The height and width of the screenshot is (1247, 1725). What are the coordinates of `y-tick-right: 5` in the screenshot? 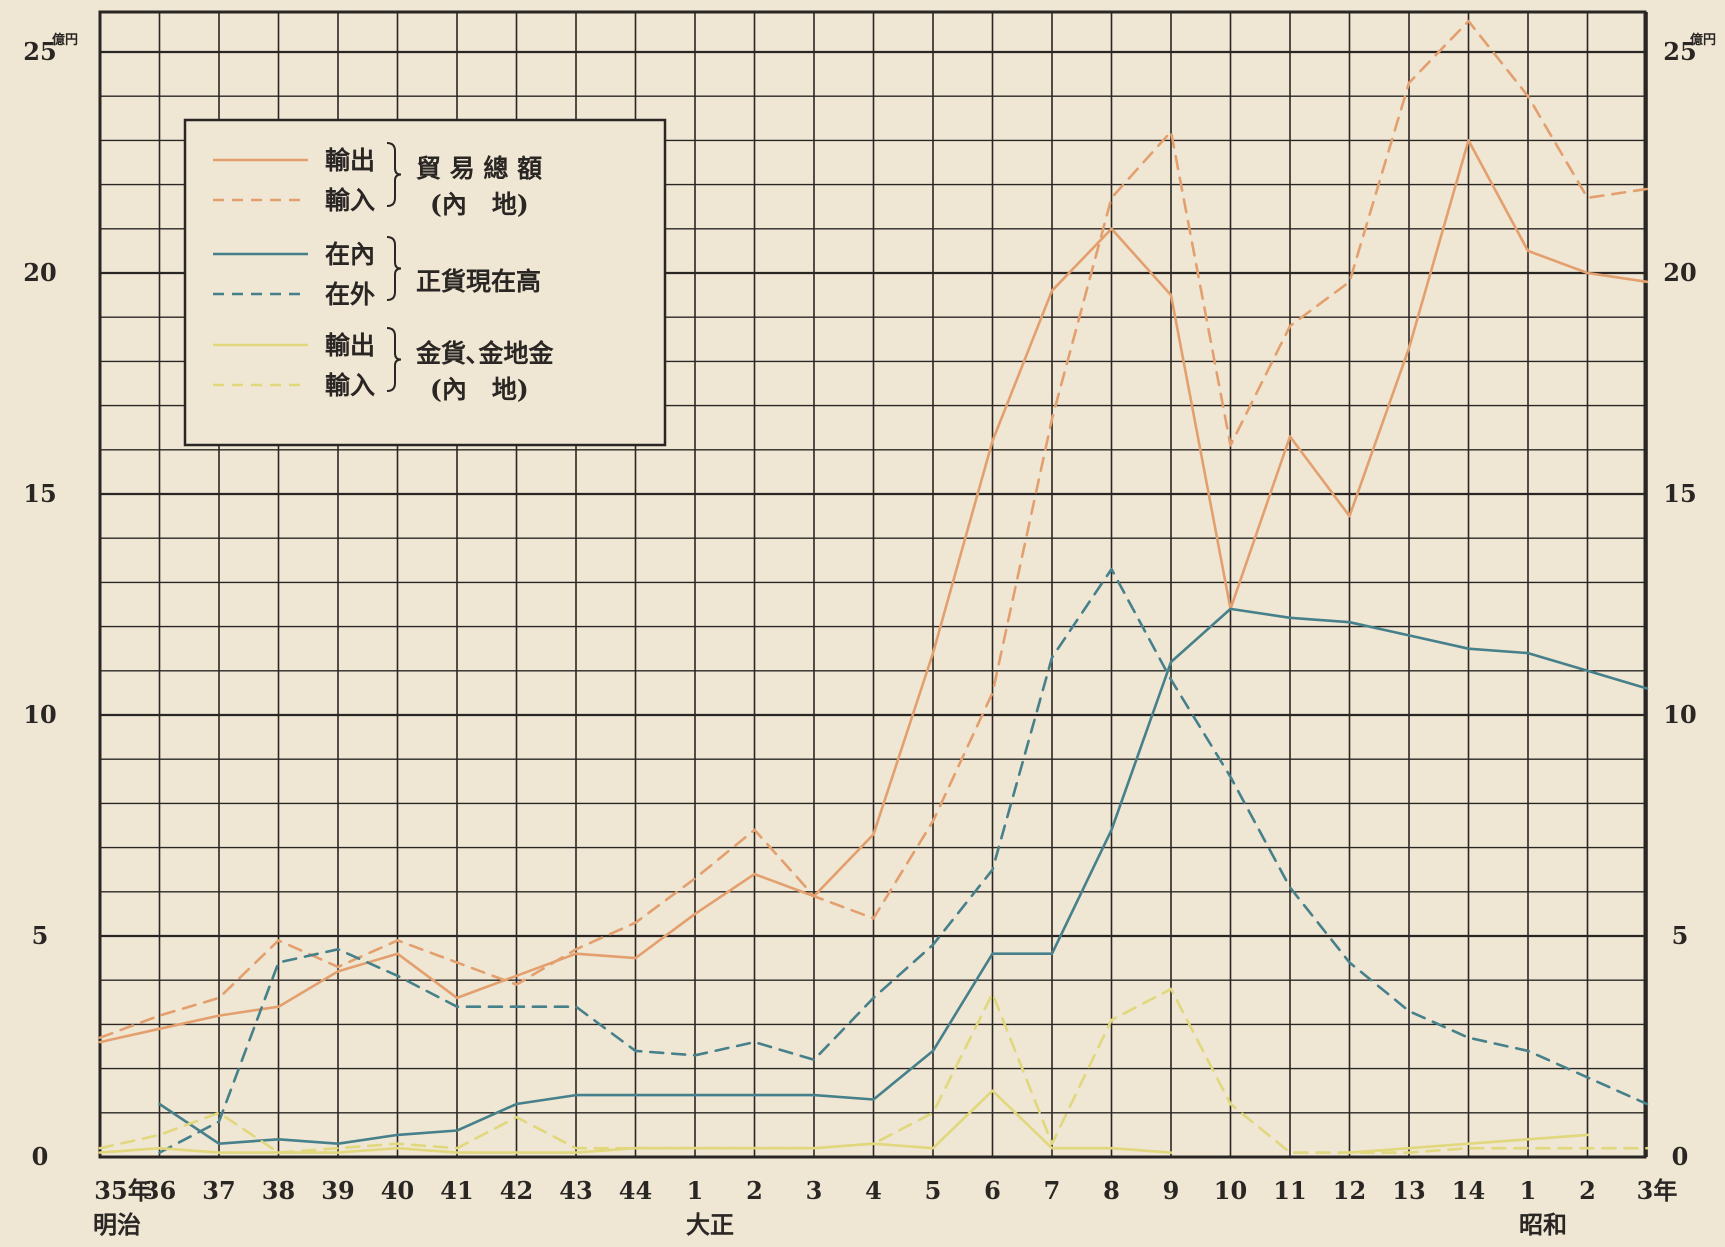 It's located at (1680, 935).